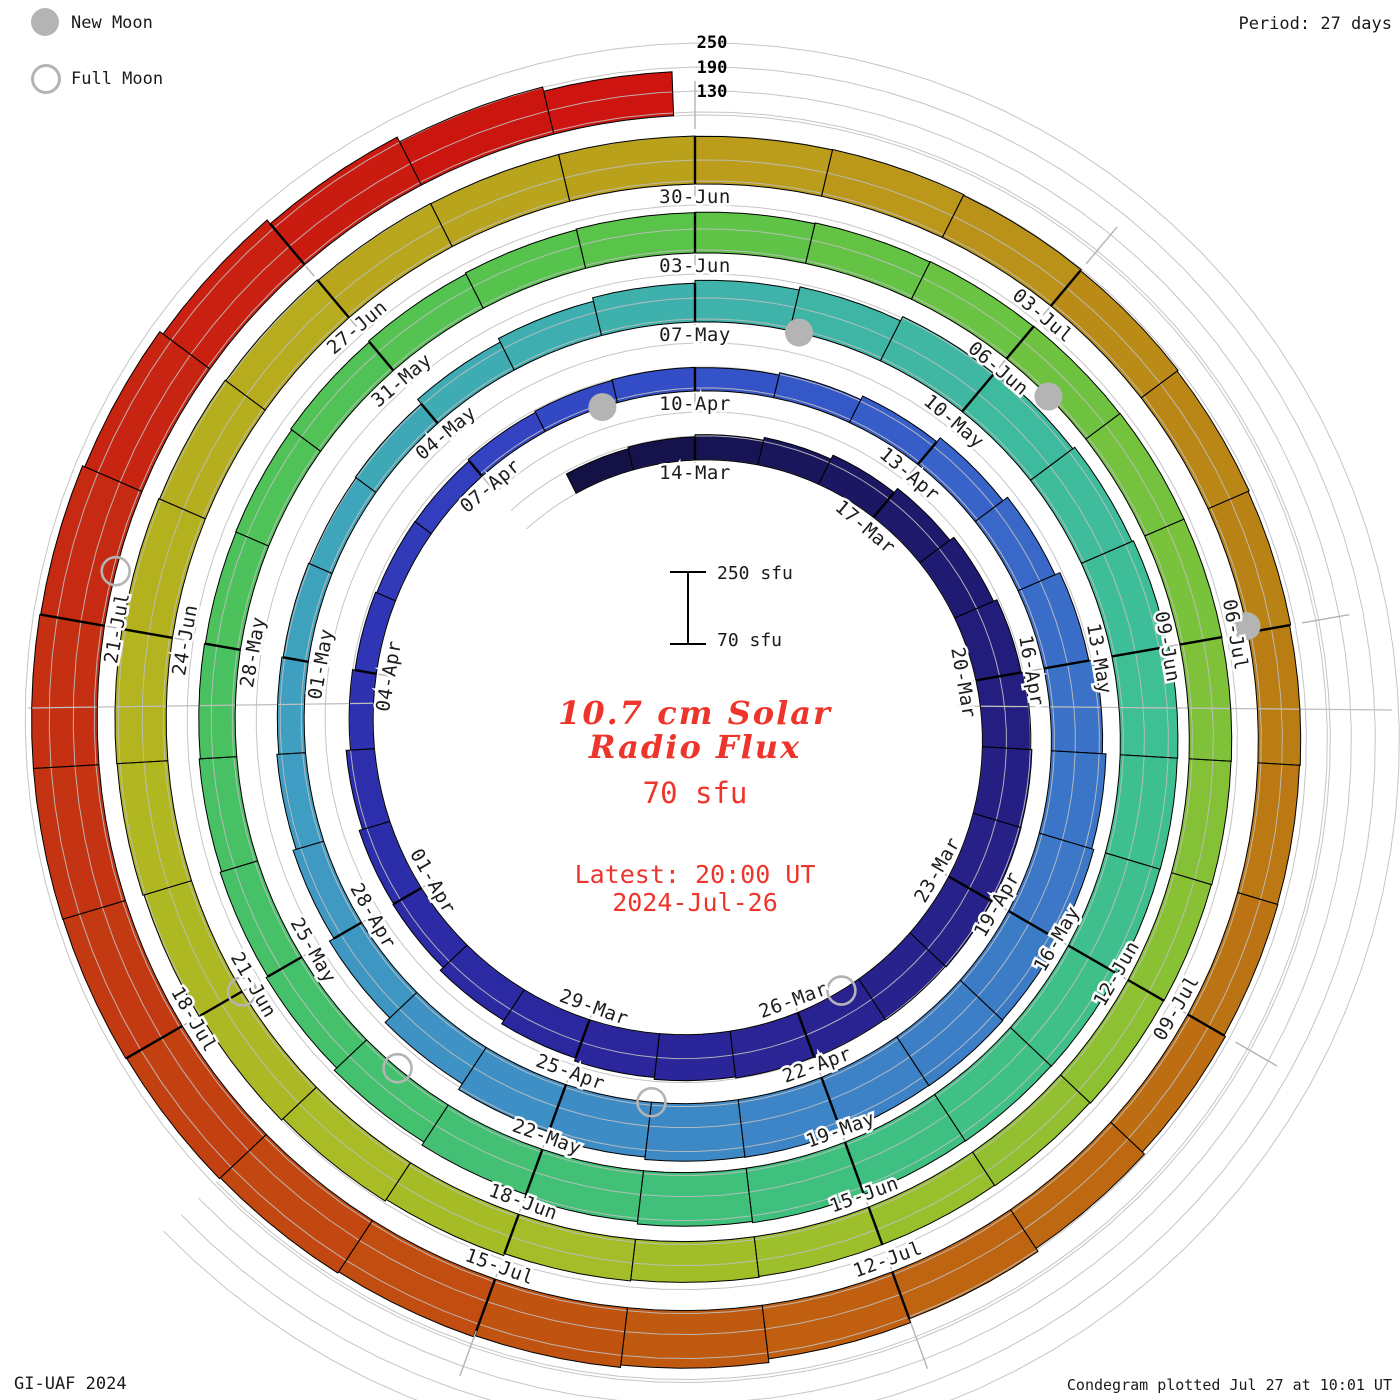  Describe the element at coordinates (712, 92) in the screenshot. I see `radial-axis-label-130: 130` at that location.